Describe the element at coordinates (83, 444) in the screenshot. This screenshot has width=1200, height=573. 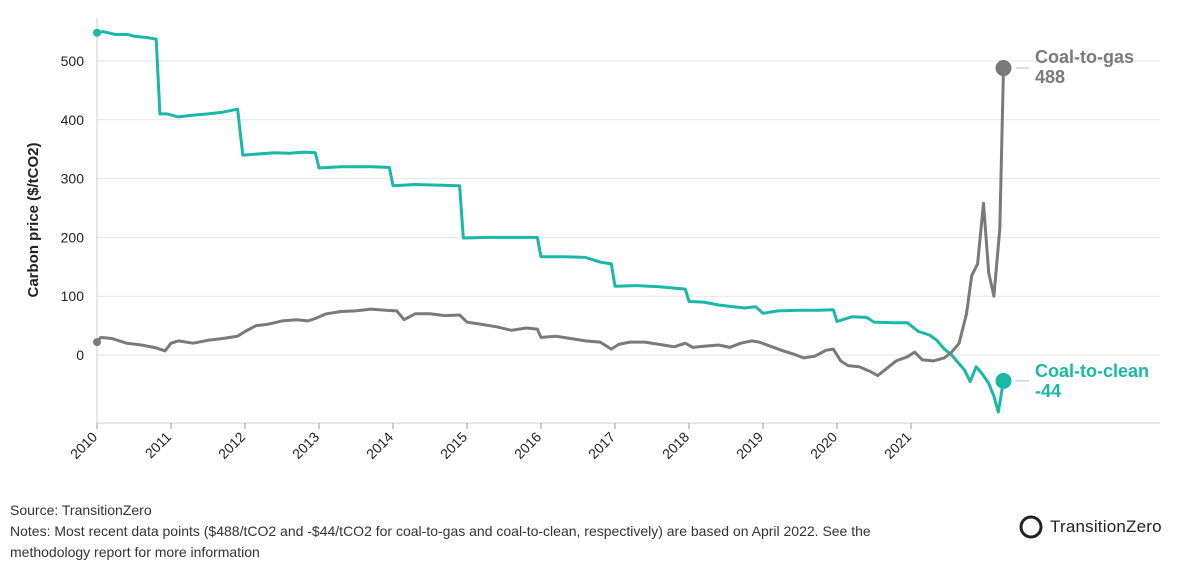
I see `x-tick-label-2010: 2010` at that location.